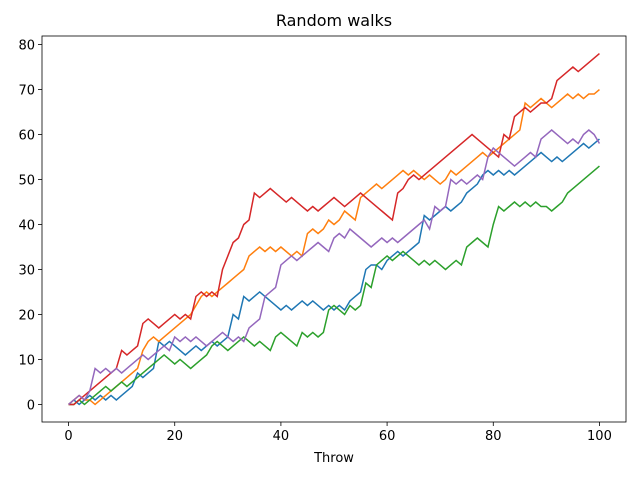  What do you see at coordinates (334, 20) in the screenshot?
I see `chart-title: Random walks` at bounding box center [334, 20].